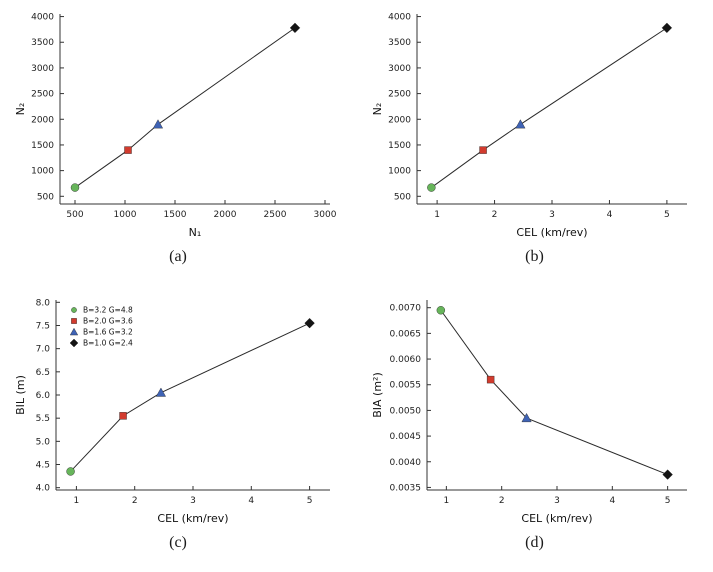 Image resolution: width=713 pixels, height=572 pixels. What do you see at coordinates (201, 210) in the screenshot?
I see `x-axis-ticks: 500 1000 1500 2000 2500 3000` at bounding box center [201, 210].